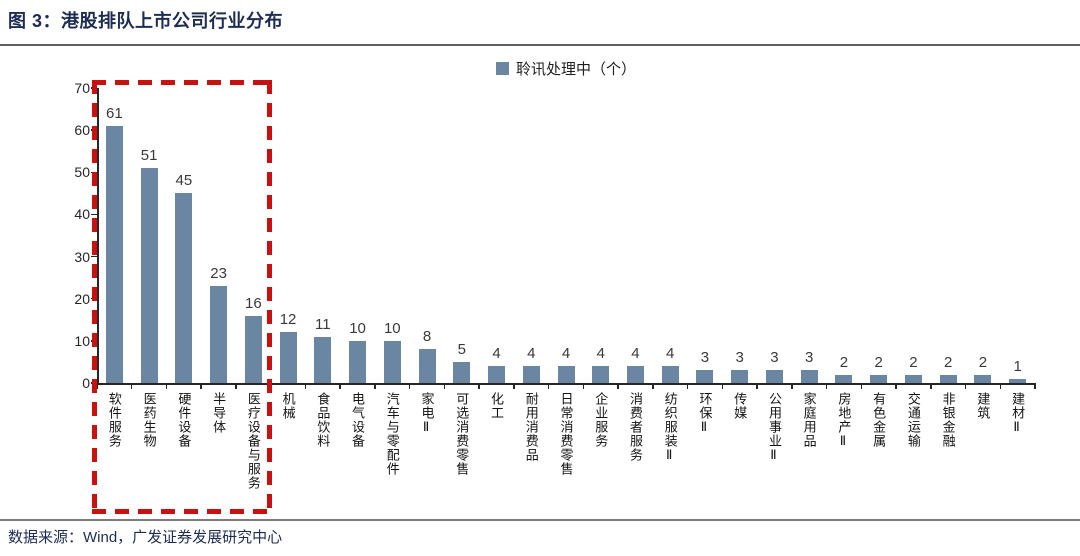  I want to click on x-axis-category-label: 非银金融, so click(948, 420).